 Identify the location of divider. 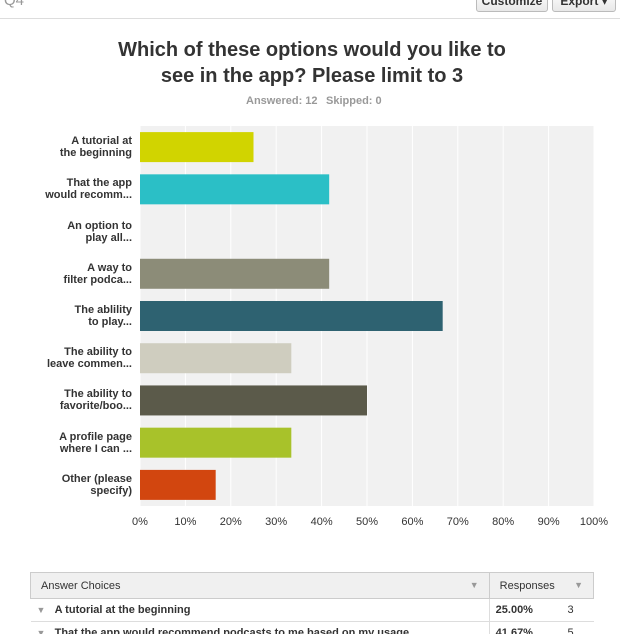
(310, 18).